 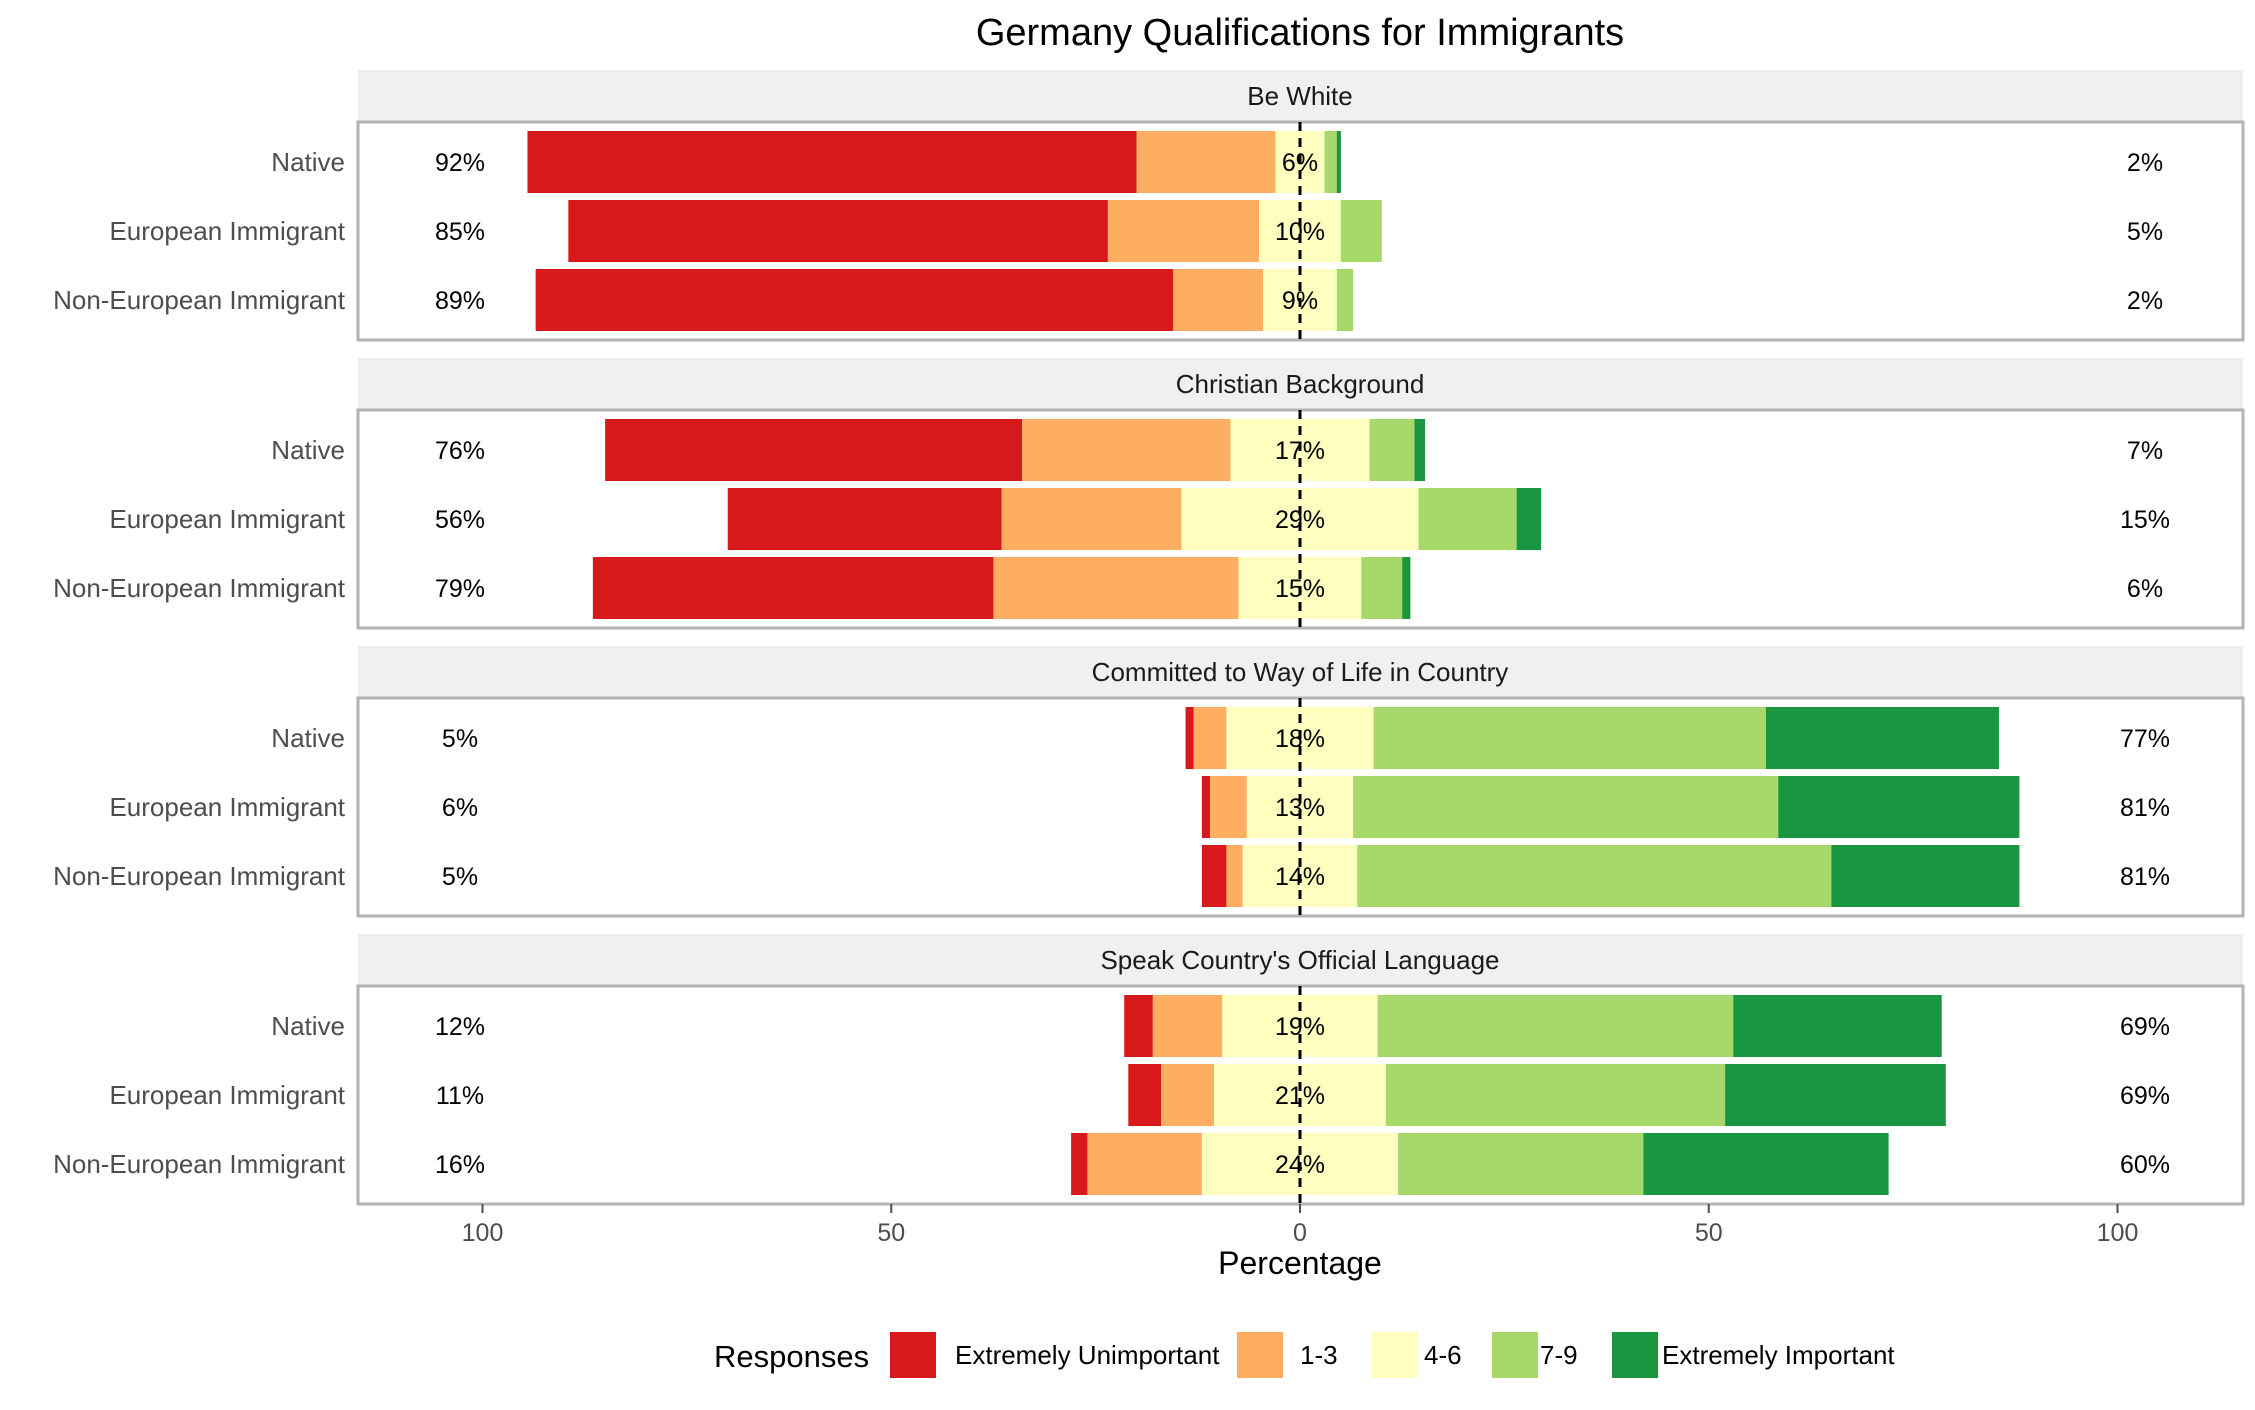 What do you see at coordinates (460, 1165) in the screenshot?
I see `left-percentage: 16%` at bounding box center [460, 1165].